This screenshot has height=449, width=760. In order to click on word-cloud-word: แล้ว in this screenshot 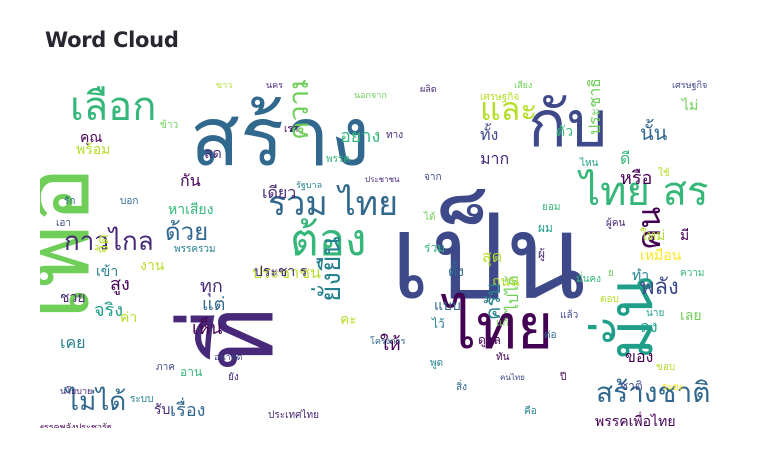, I will do `click(569, 315)`.